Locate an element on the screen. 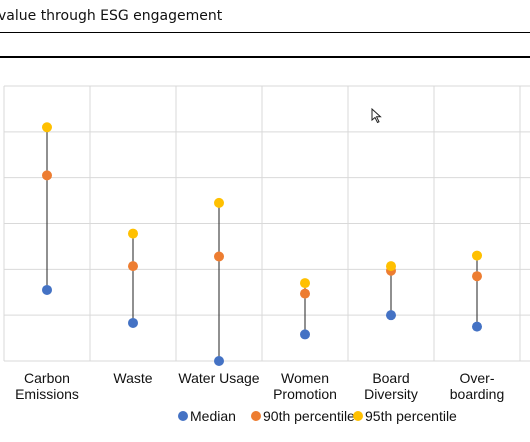  legend-marker-95th-percentile is located at coordinates (358, 416).